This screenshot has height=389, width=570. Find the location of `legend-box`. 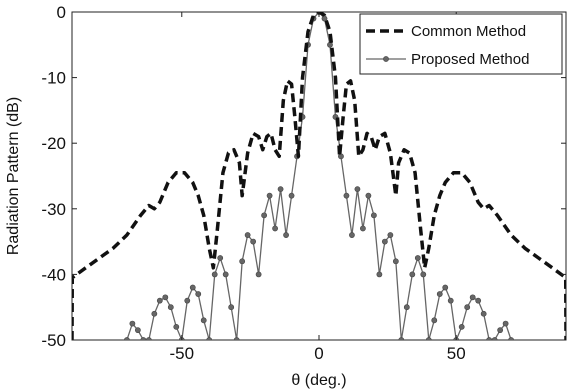

legend-box is located at coordinates (461, 44).